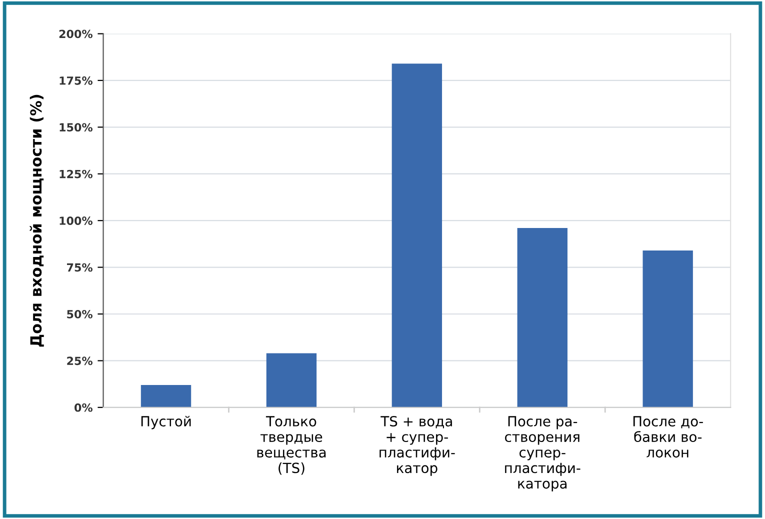 The width and height of the screenshot is (765, 519). What do you see at coordinates (80, 361) in the screenshot?
I see `y-tick-label: 25%` at bounding box center [80, 361].